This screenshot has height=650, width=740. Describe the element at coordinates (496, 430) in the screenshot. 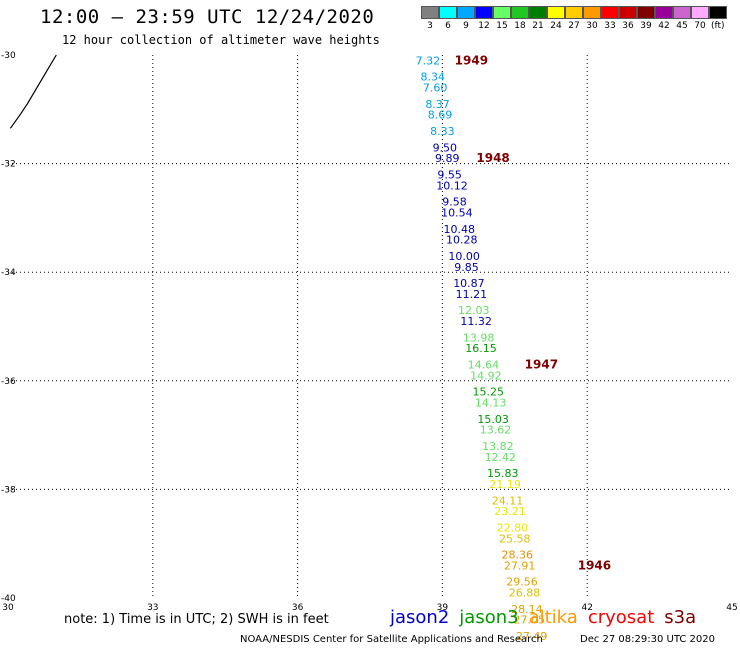

I see `wave-height-label: 13.62` at that location.